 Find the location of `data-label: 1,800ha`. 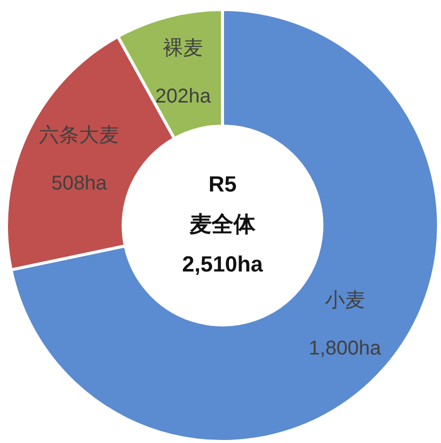

data-label: 1,800ha is located at coordinates (345, 348).